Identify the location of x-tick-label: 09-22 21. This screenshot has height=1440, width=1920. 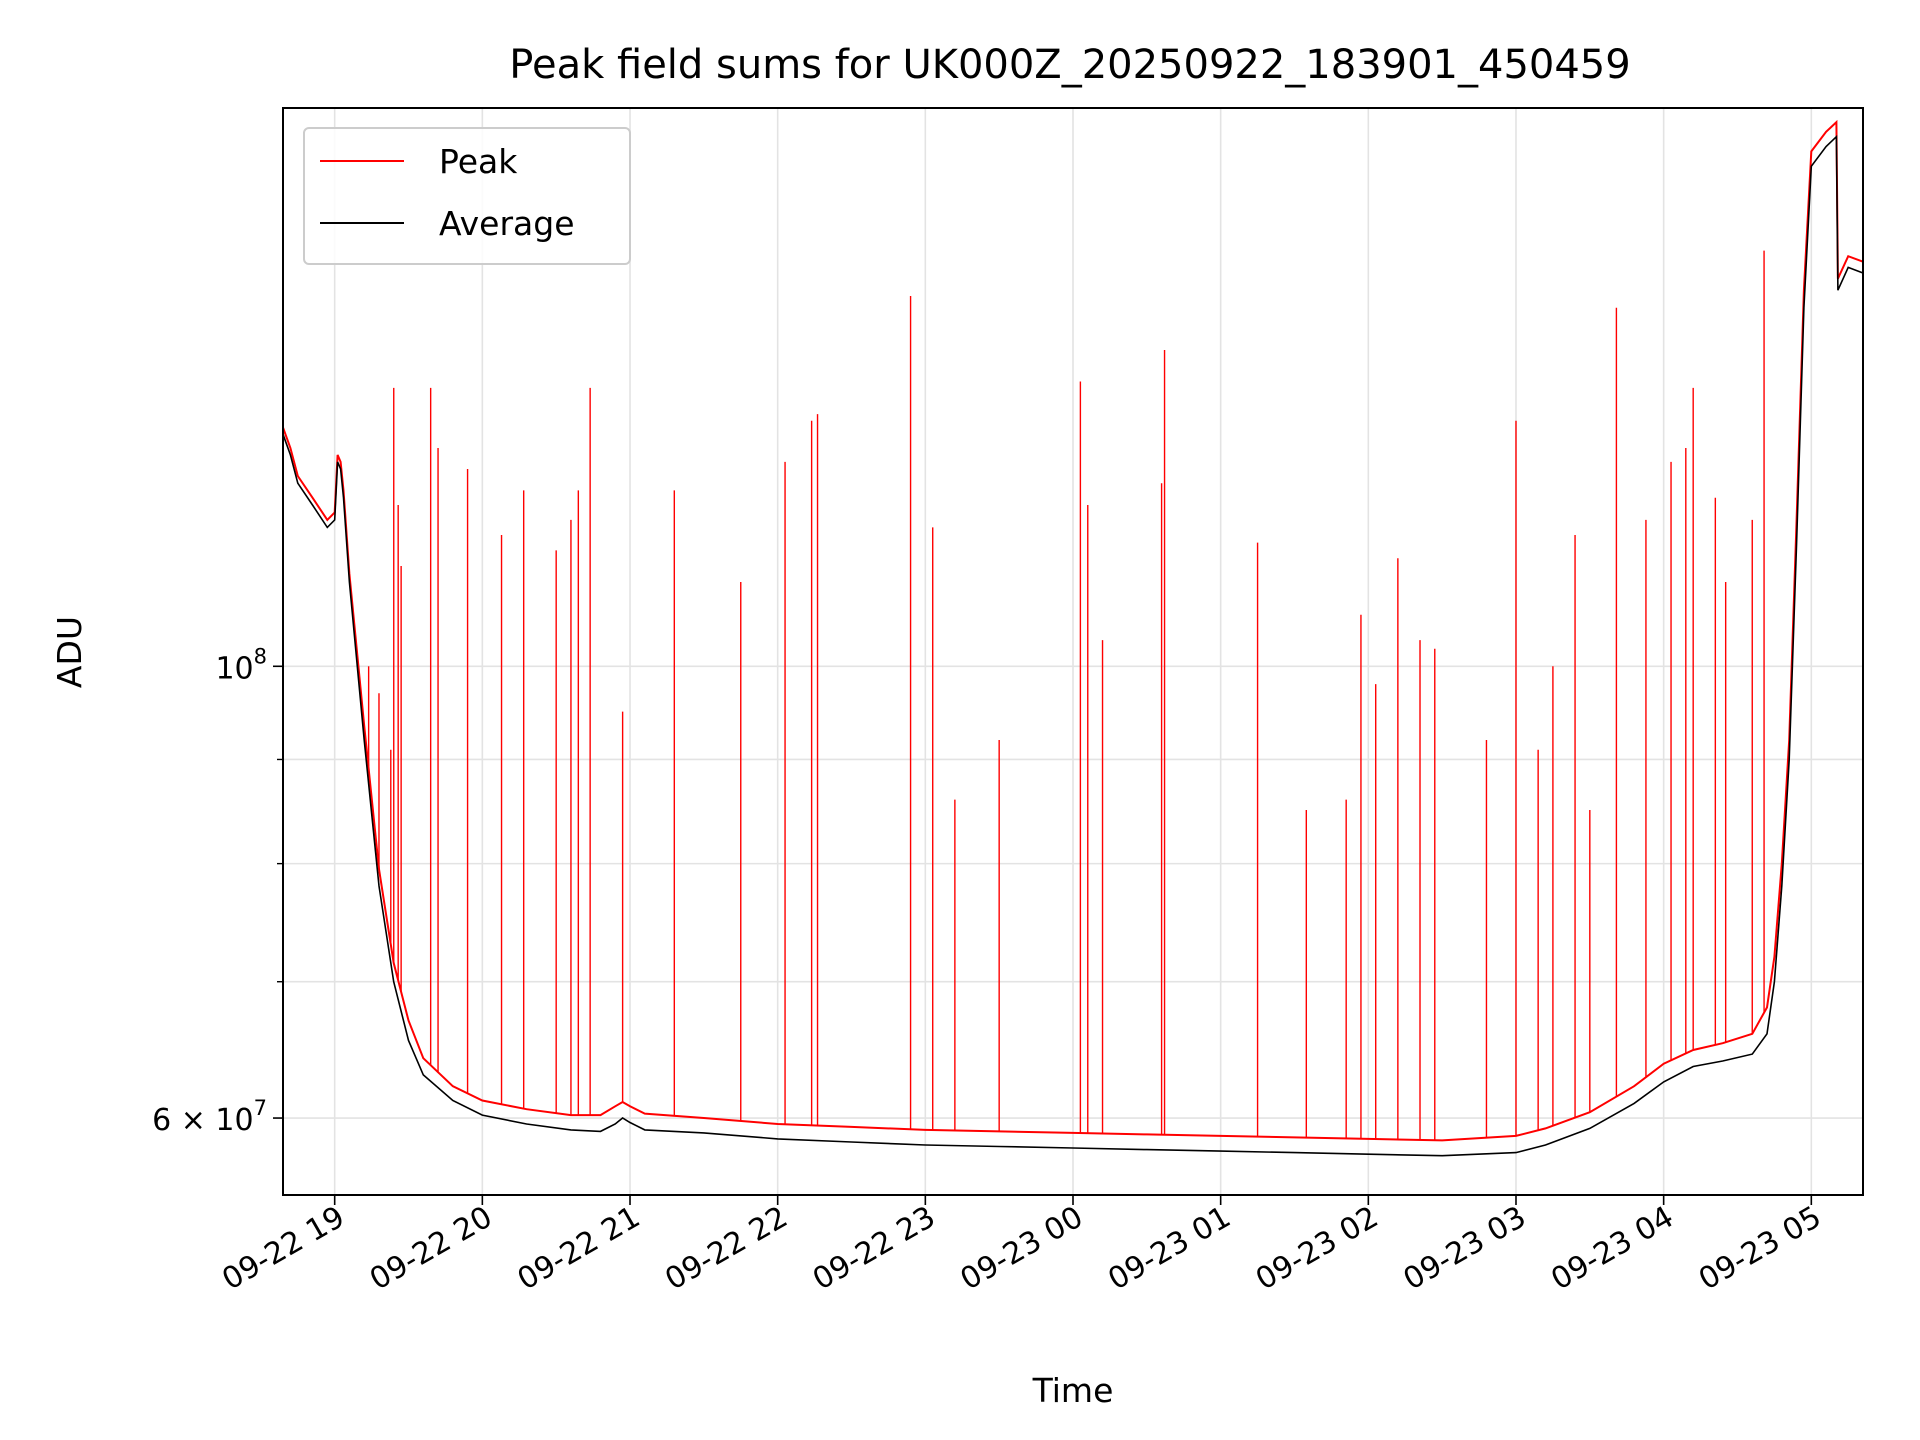
(579, 1249).